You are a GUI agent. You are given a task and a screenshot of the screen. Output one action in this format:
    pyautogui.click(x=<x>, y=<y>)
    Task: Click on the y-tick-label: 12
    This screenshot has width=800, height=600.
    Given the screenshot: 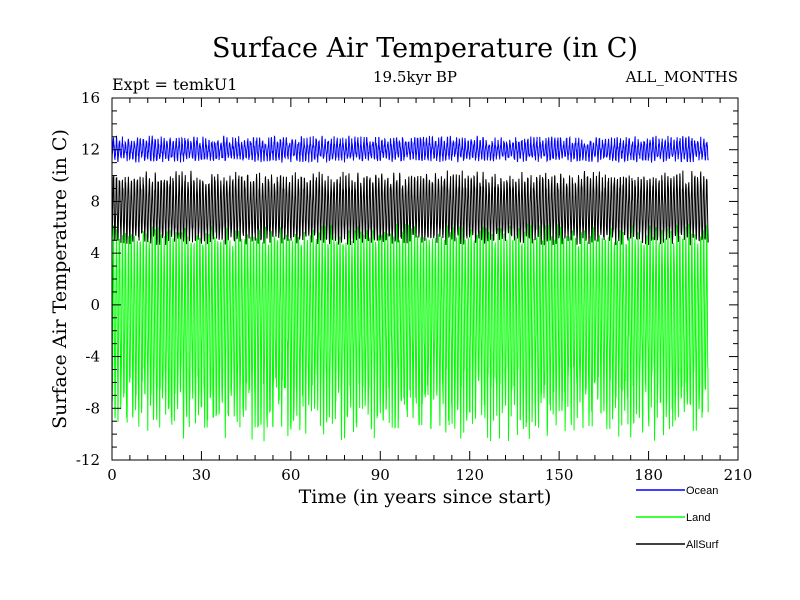 What is the action you would take?
    pyautogui.click(x=90, y=150)
    